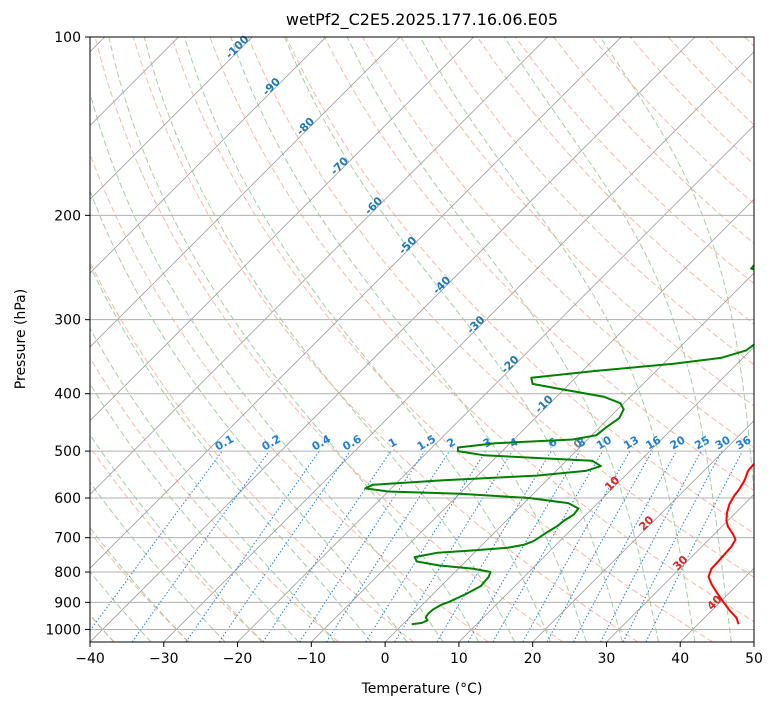 Image resolution: width=775 pixels, height=708 pixels. I want to click on x-tick-label: 0, so click(385, 659).